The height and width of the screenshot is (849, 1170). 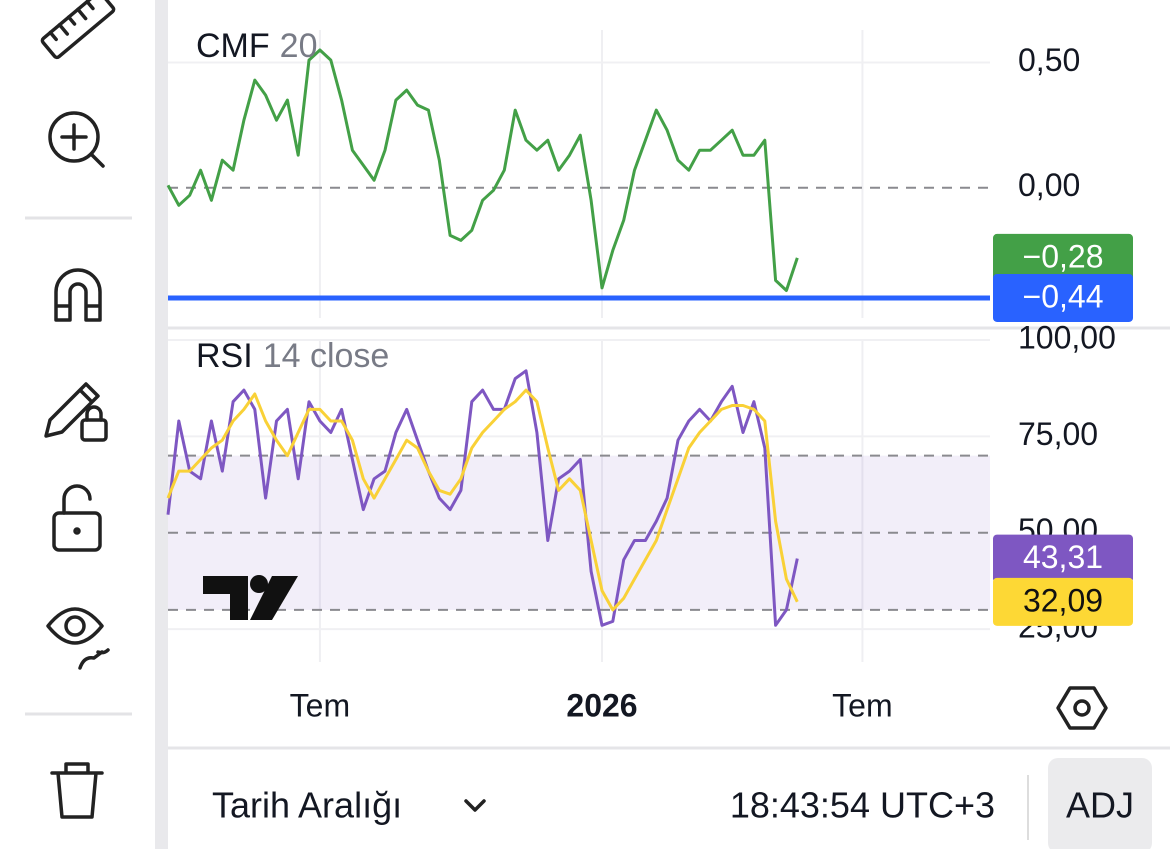 I want to click on delete-tool, so click(x=77, y=790).